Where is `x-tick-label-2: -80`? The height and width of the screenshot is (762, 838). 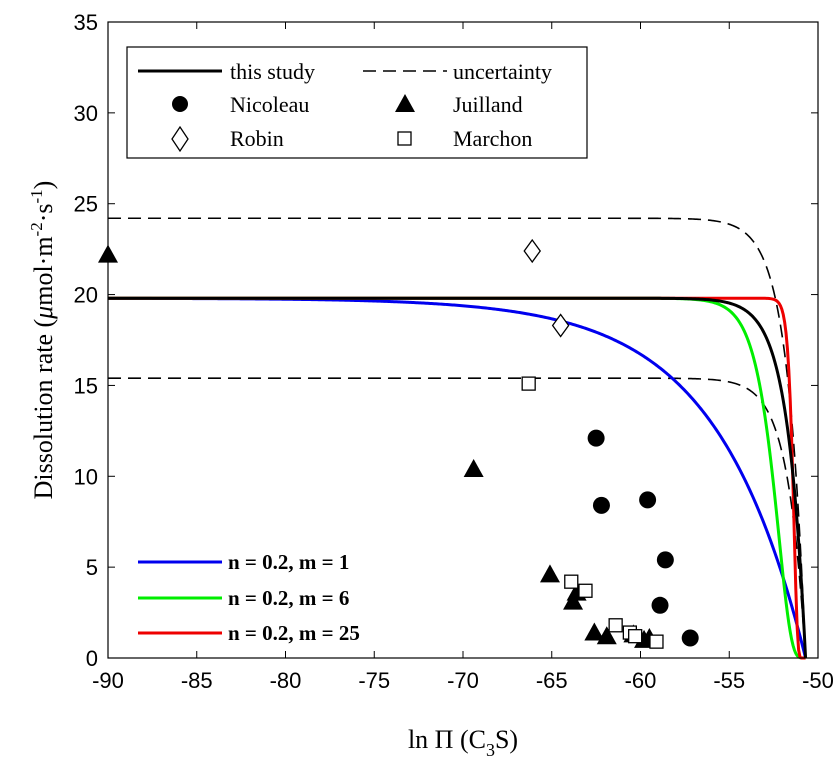 x-tick-label-2: -80 is located at coordinates (286, 680).